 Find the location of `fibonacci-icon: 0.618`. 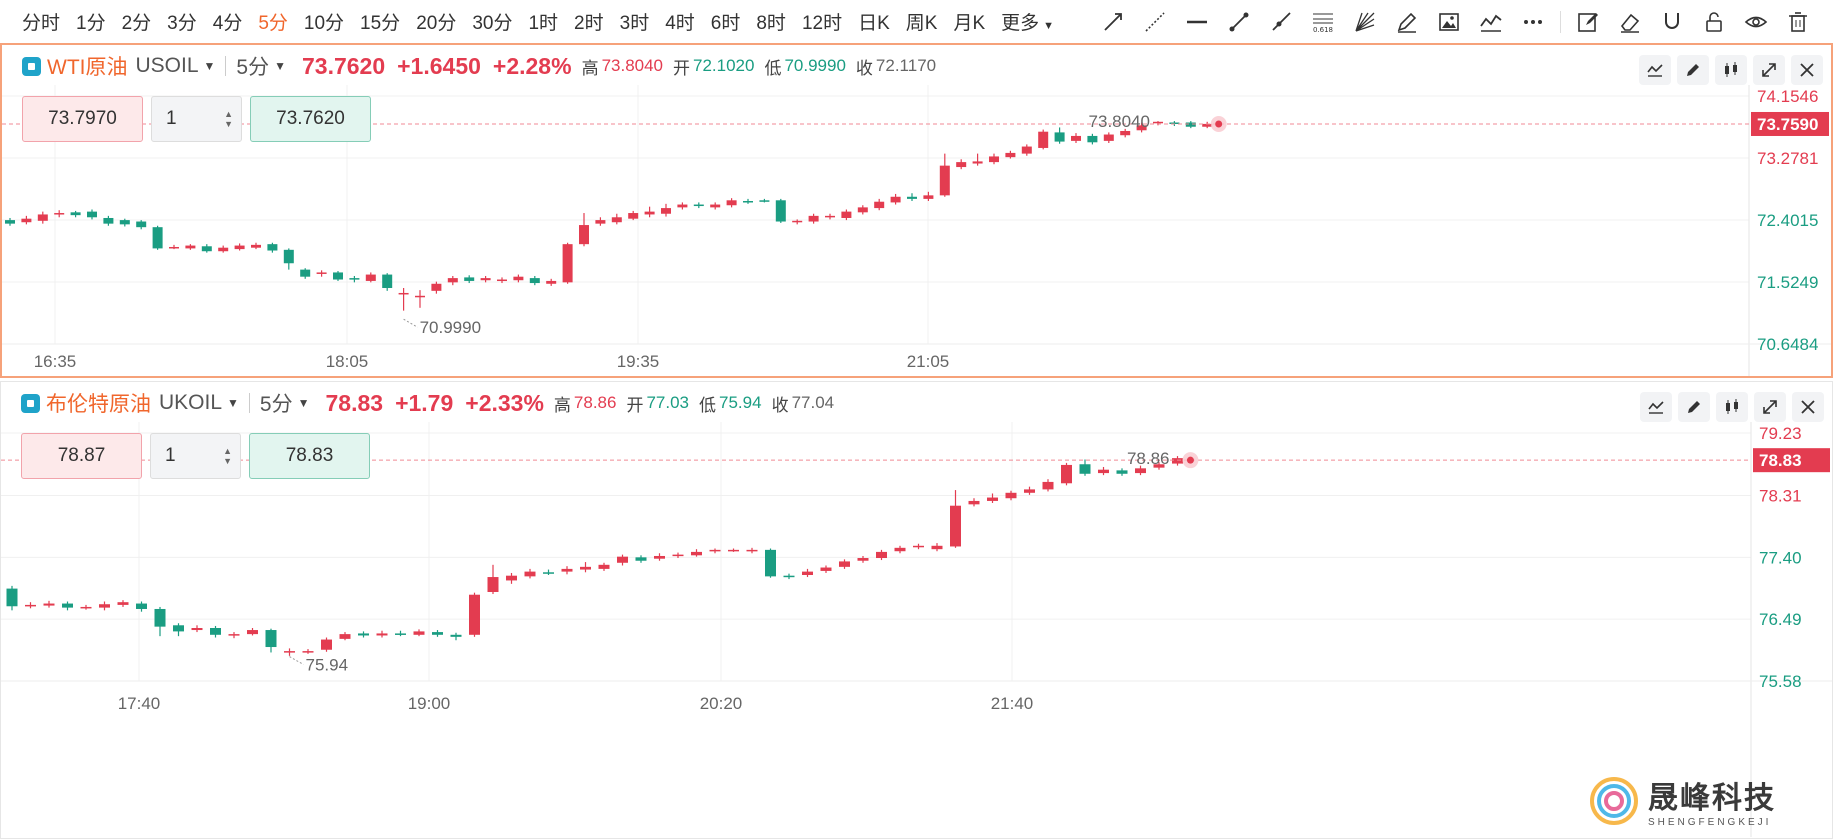

fibonacci-icon: 0.618 is located at coordinates (1323, 22).